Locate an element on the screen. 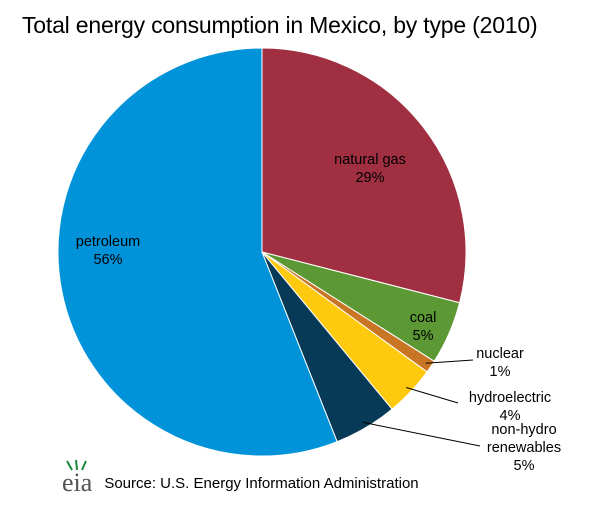 Image resolution: width=598 pixels, height=514 pixels. logo-text: eia is located at coordinates (77, 482).